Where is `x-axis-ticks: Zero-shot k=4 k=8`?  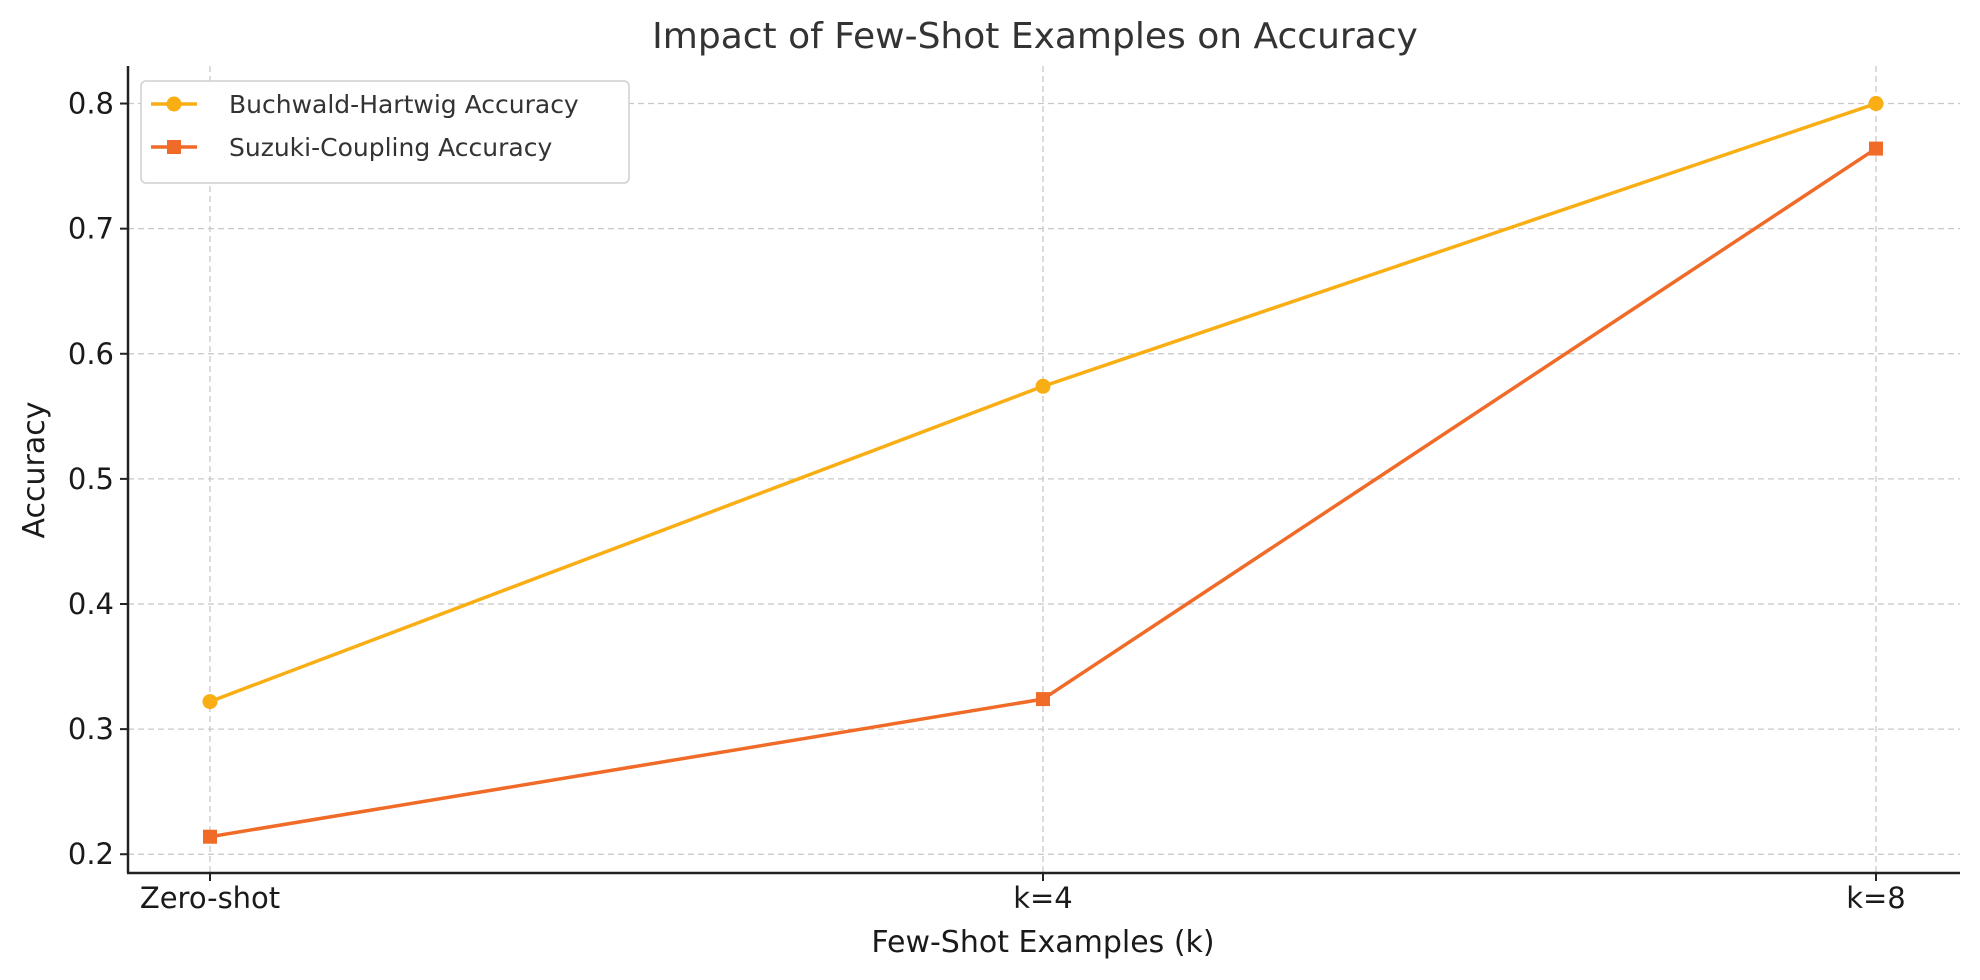 x-axis-ticks: Zero-shot k=4 k=8 is located at coordinates (1023, 894).